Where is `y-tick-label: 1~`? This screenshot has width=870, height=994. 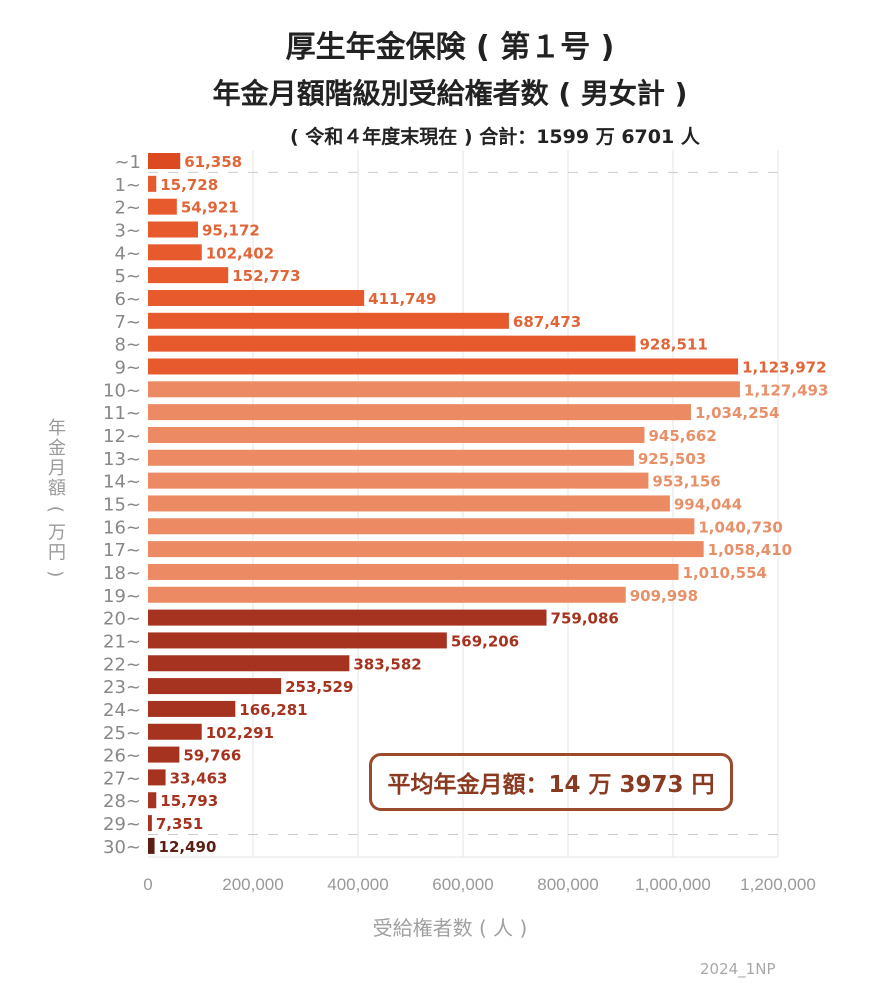
y-tick-label: 1~ is located at coordinates (127, 185).